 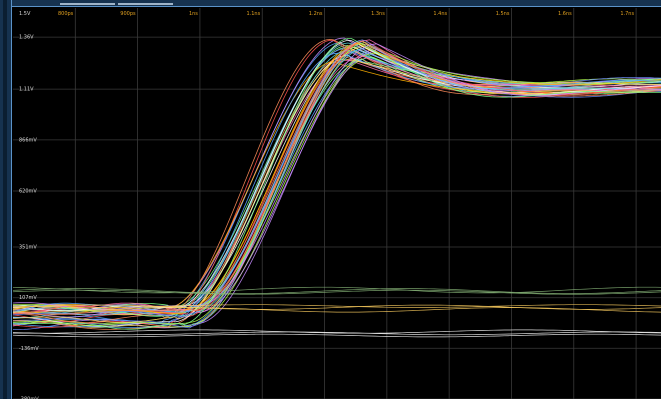 I want to click on y-tick-label: -380mV, so click(x=29, y=398).